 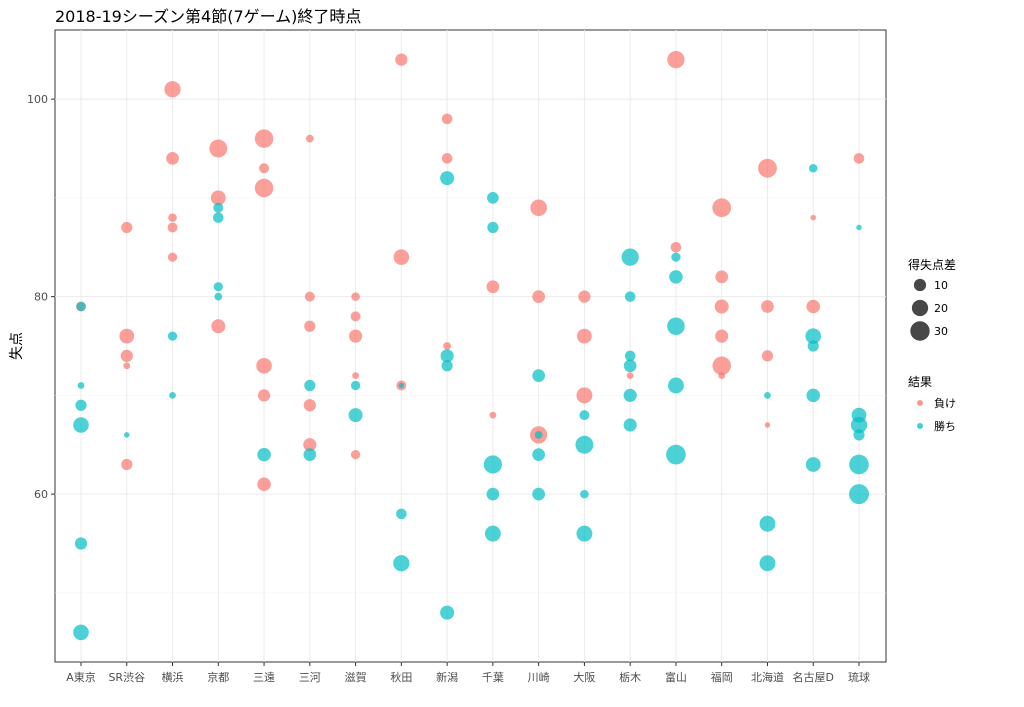 I want to click on x-tick-label: 滋賀, so click(x=356, y=677).